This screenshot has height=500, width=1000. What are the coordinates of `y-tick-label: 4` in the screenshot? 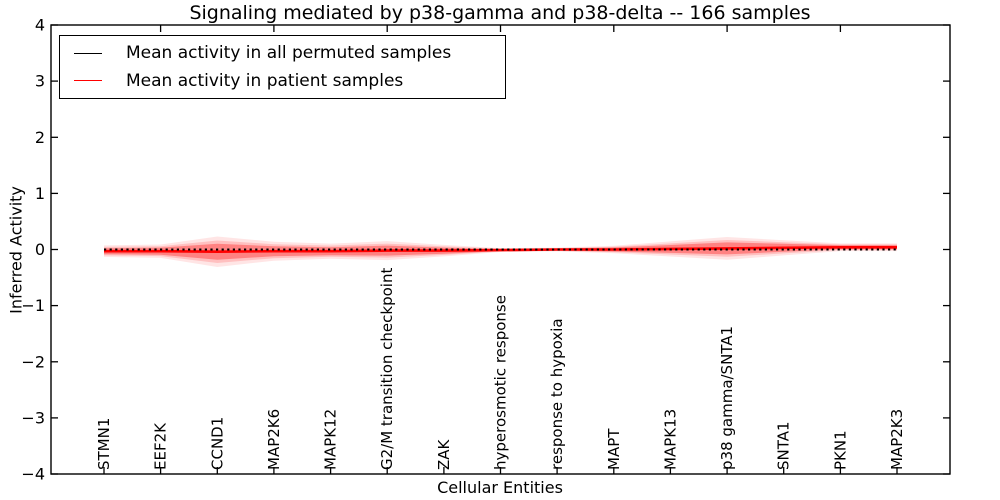 It's located at (40, 25).